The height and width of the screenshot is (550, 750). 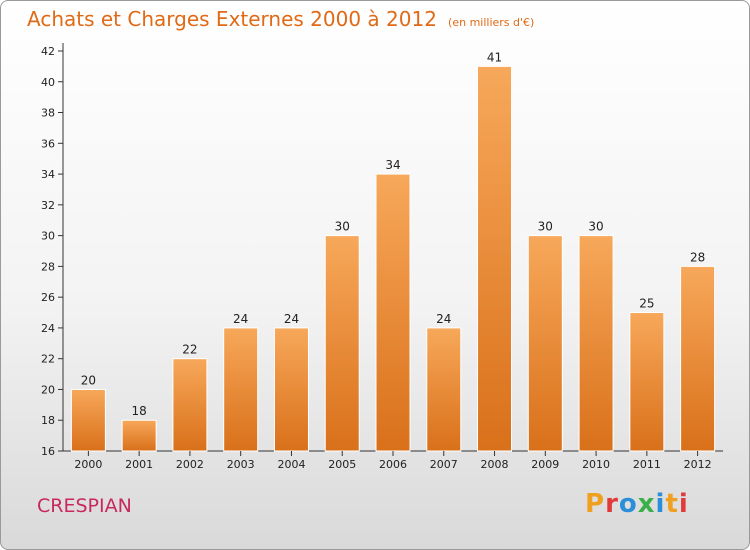 I want to click on logo-letter: t, so click(x=672, y=504).